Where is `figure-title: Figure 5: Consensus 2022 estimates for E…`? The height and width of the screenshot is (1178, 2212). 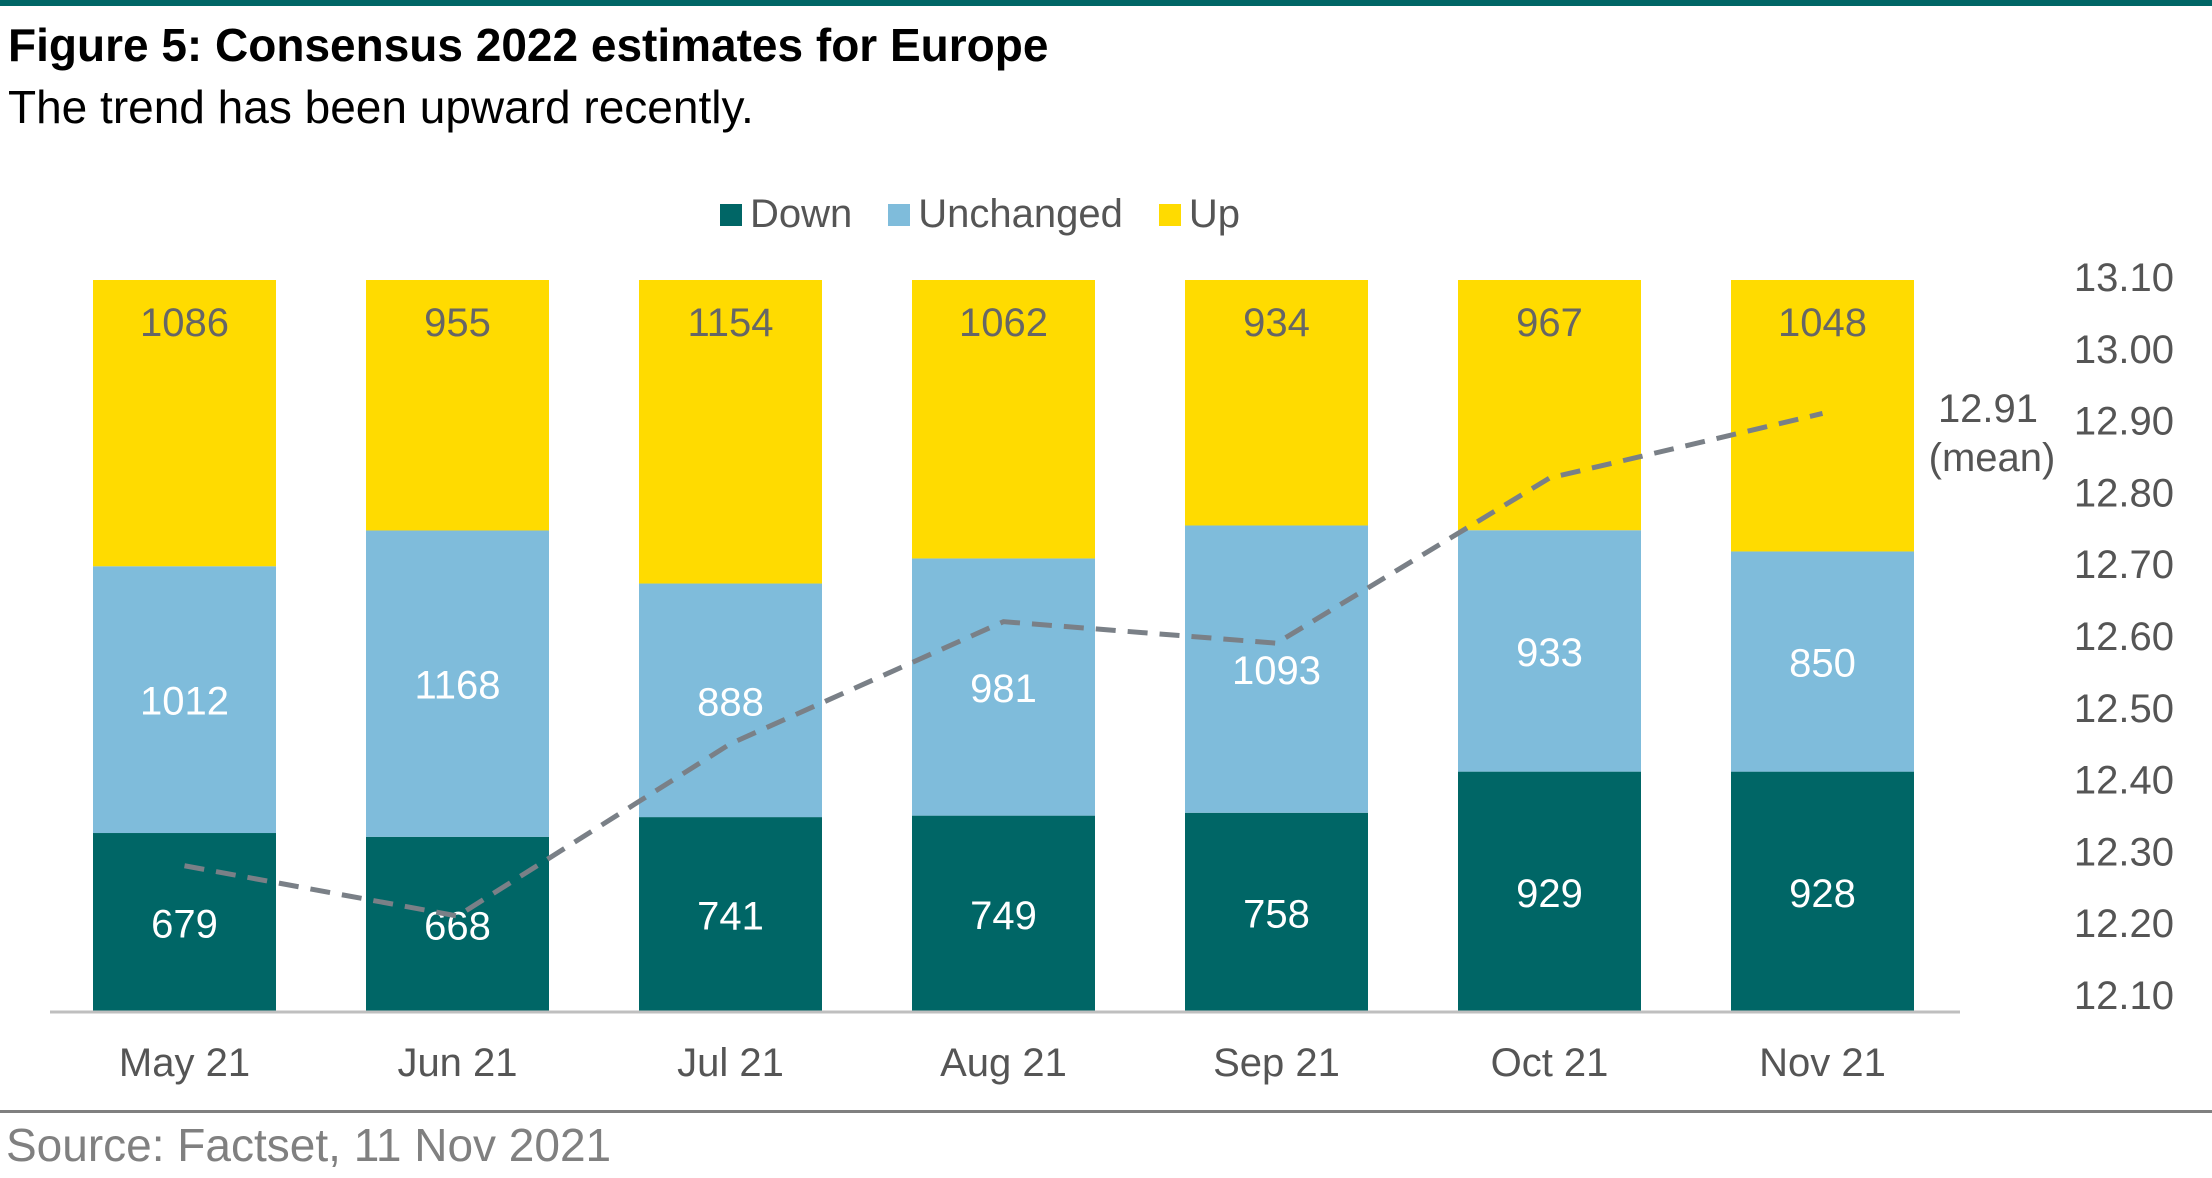 figure-title: Figure 5: Consensus 2022 estimates for E… is located at coordinates (528, 45).